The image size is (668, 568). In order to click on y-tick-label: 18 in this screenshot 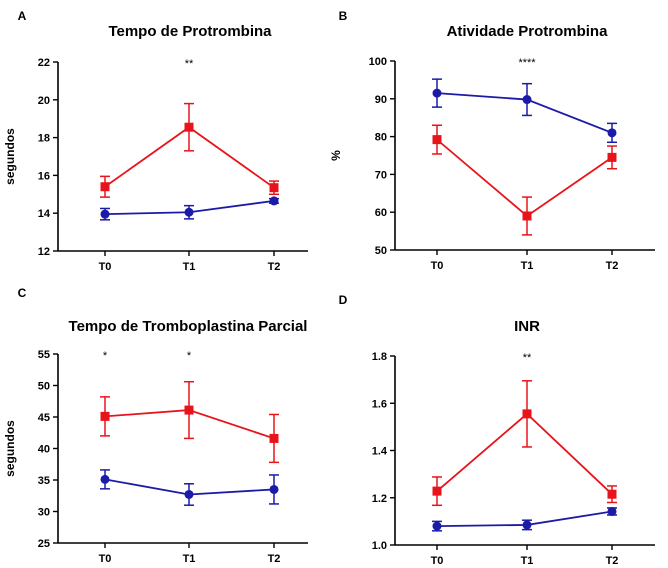, I will do `click(44, 139)`.